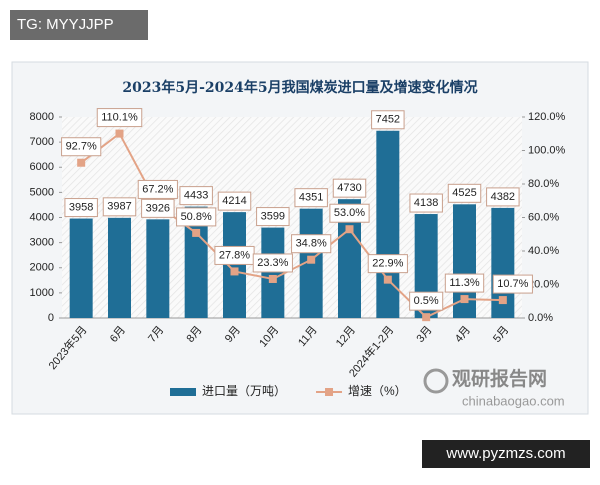  I want to click on line-label: 53.0%, so click(349, 213).